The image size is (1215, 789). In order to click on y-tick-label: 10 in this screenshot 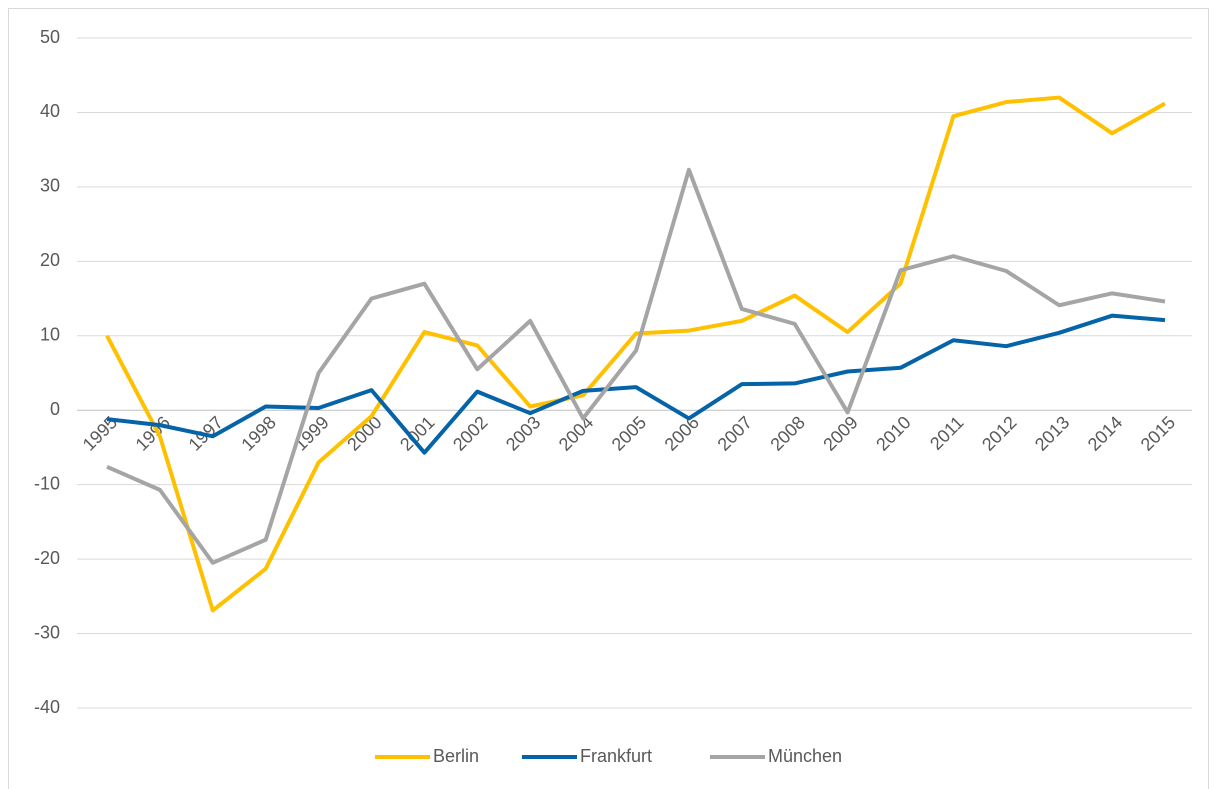, I will do `click(50, 335)`.